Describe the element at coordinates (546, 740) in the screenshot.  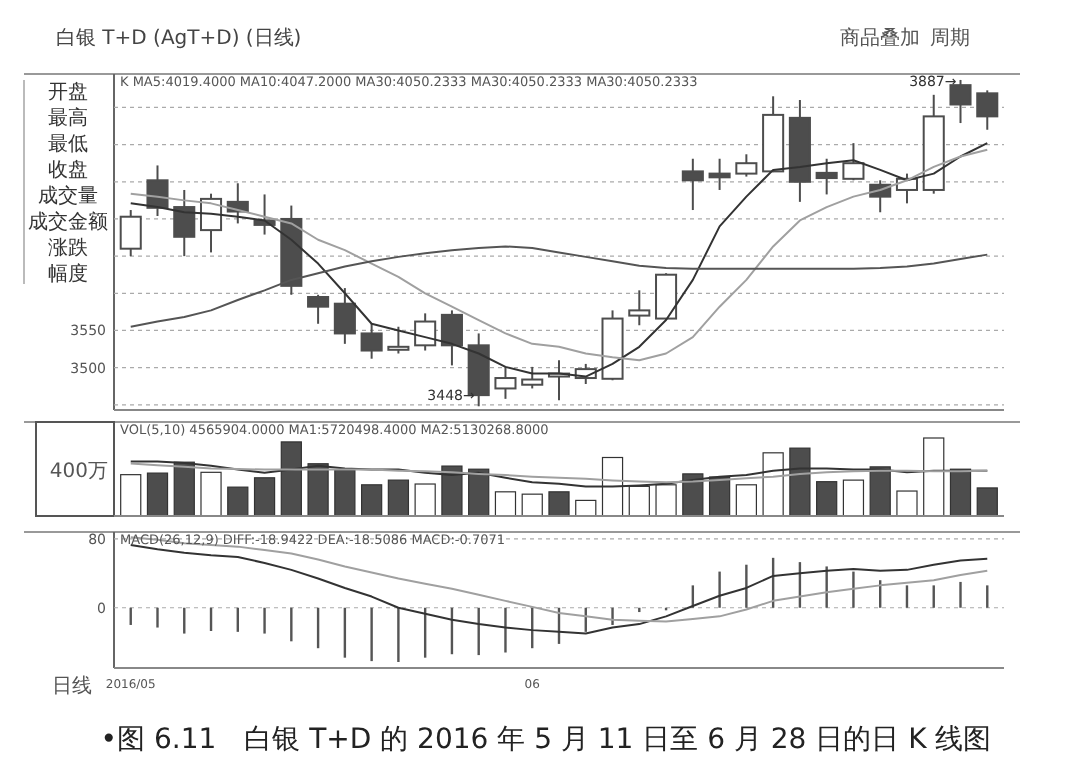
I see `text: •图 6.11 白银 T+D 的 2016 年 5 月 11 日至 6 月 28 日的日 K 线图` at that location.